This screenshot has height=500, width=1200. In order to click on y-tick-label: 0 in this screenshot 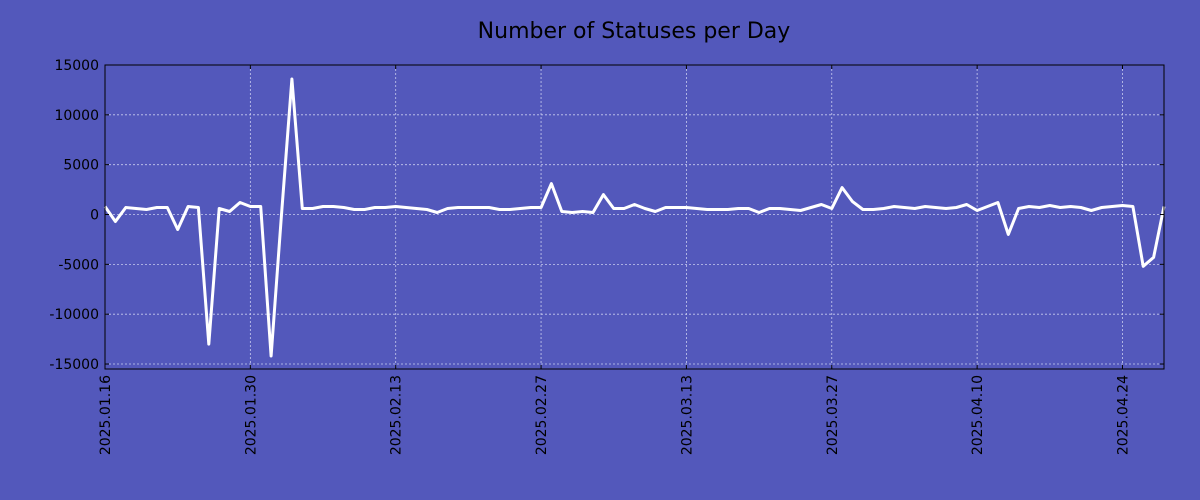, I will do `click(94, 216)`.